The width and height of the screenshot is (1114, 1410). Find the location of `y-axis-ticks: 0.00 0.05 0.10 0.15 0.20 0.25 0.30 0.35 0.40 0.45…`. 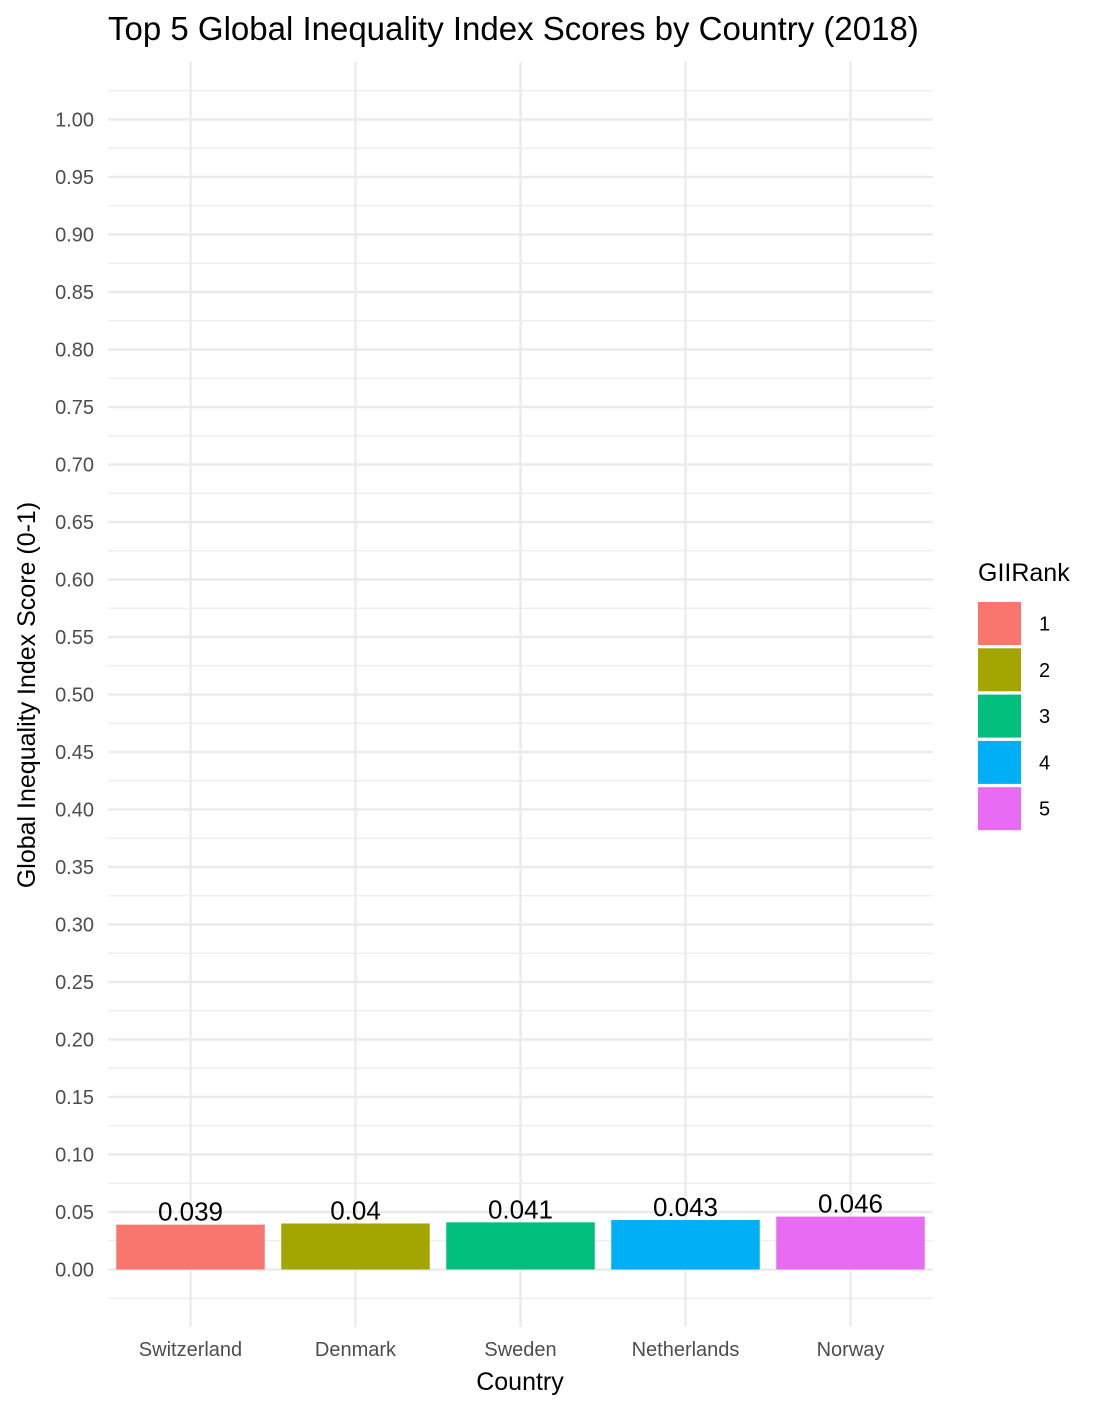

y-axis-ticks: 0.00 0.05 0.10 0.15 0.20 0.25 0.30 0.35 0.40 0.45… is located at coordinates (74, 696).